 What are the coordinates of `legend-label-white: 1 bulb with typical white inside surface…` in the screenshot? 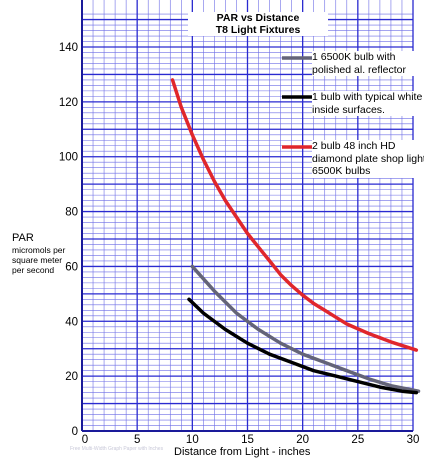 It's located at (368, 103).